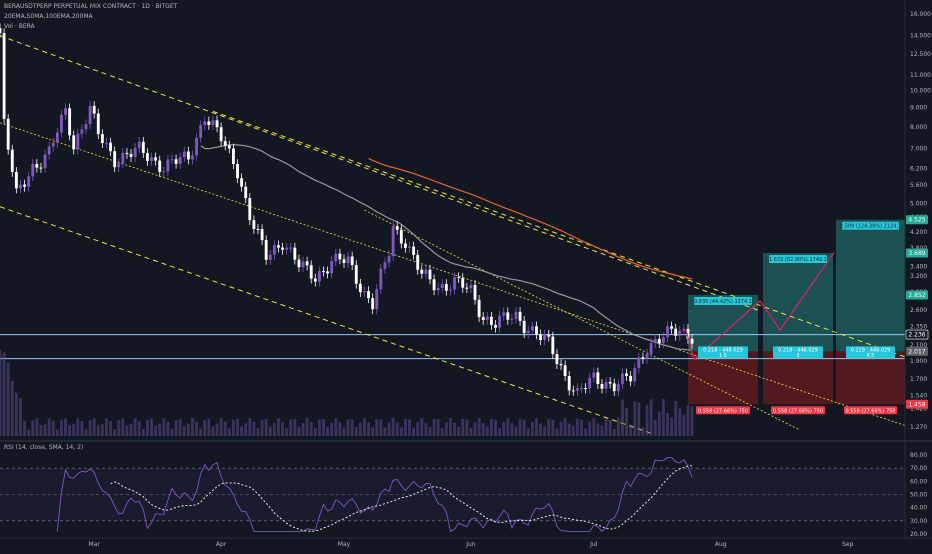  Describe the element at coordinates (918, 521) in the screenshot. I see `rsi-tick: 30.00` at that location.